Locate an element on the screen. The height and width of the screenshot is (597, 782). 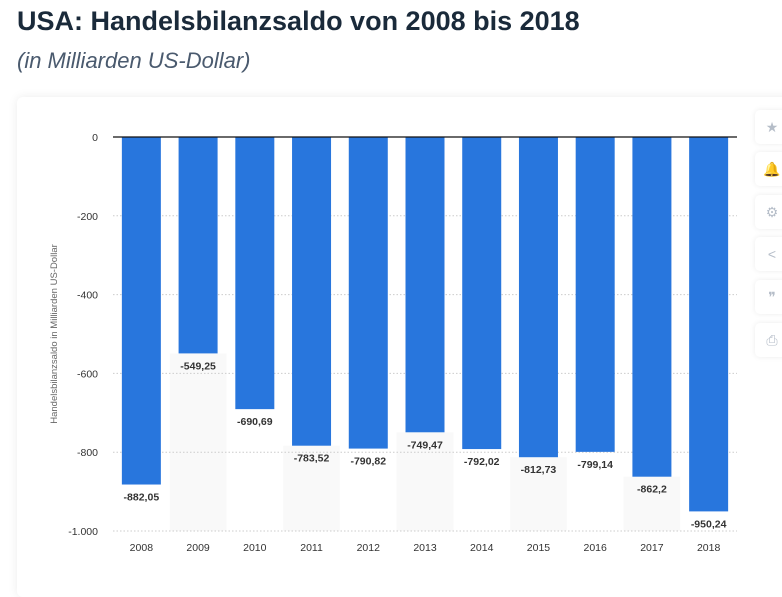
bar-2017 is located at coordinates (652, 307).